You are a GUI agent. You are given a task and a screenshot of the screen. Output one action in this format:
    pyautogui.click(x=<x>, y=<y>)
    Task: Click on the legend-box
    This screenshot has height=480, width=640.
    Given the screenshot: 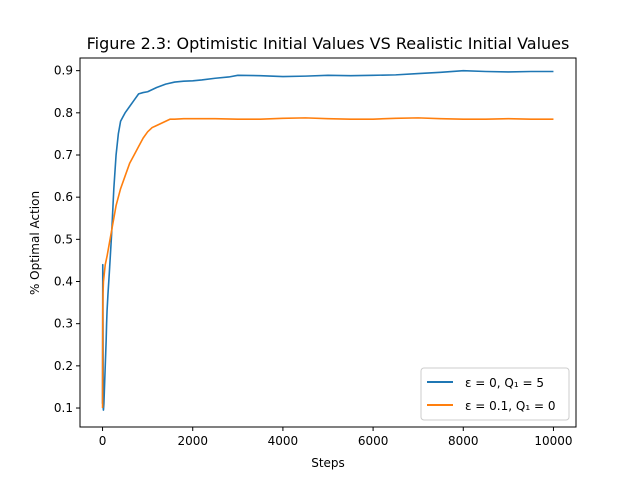 What is the action you would take?
    pyautogui.click(x=495, y=394)
    